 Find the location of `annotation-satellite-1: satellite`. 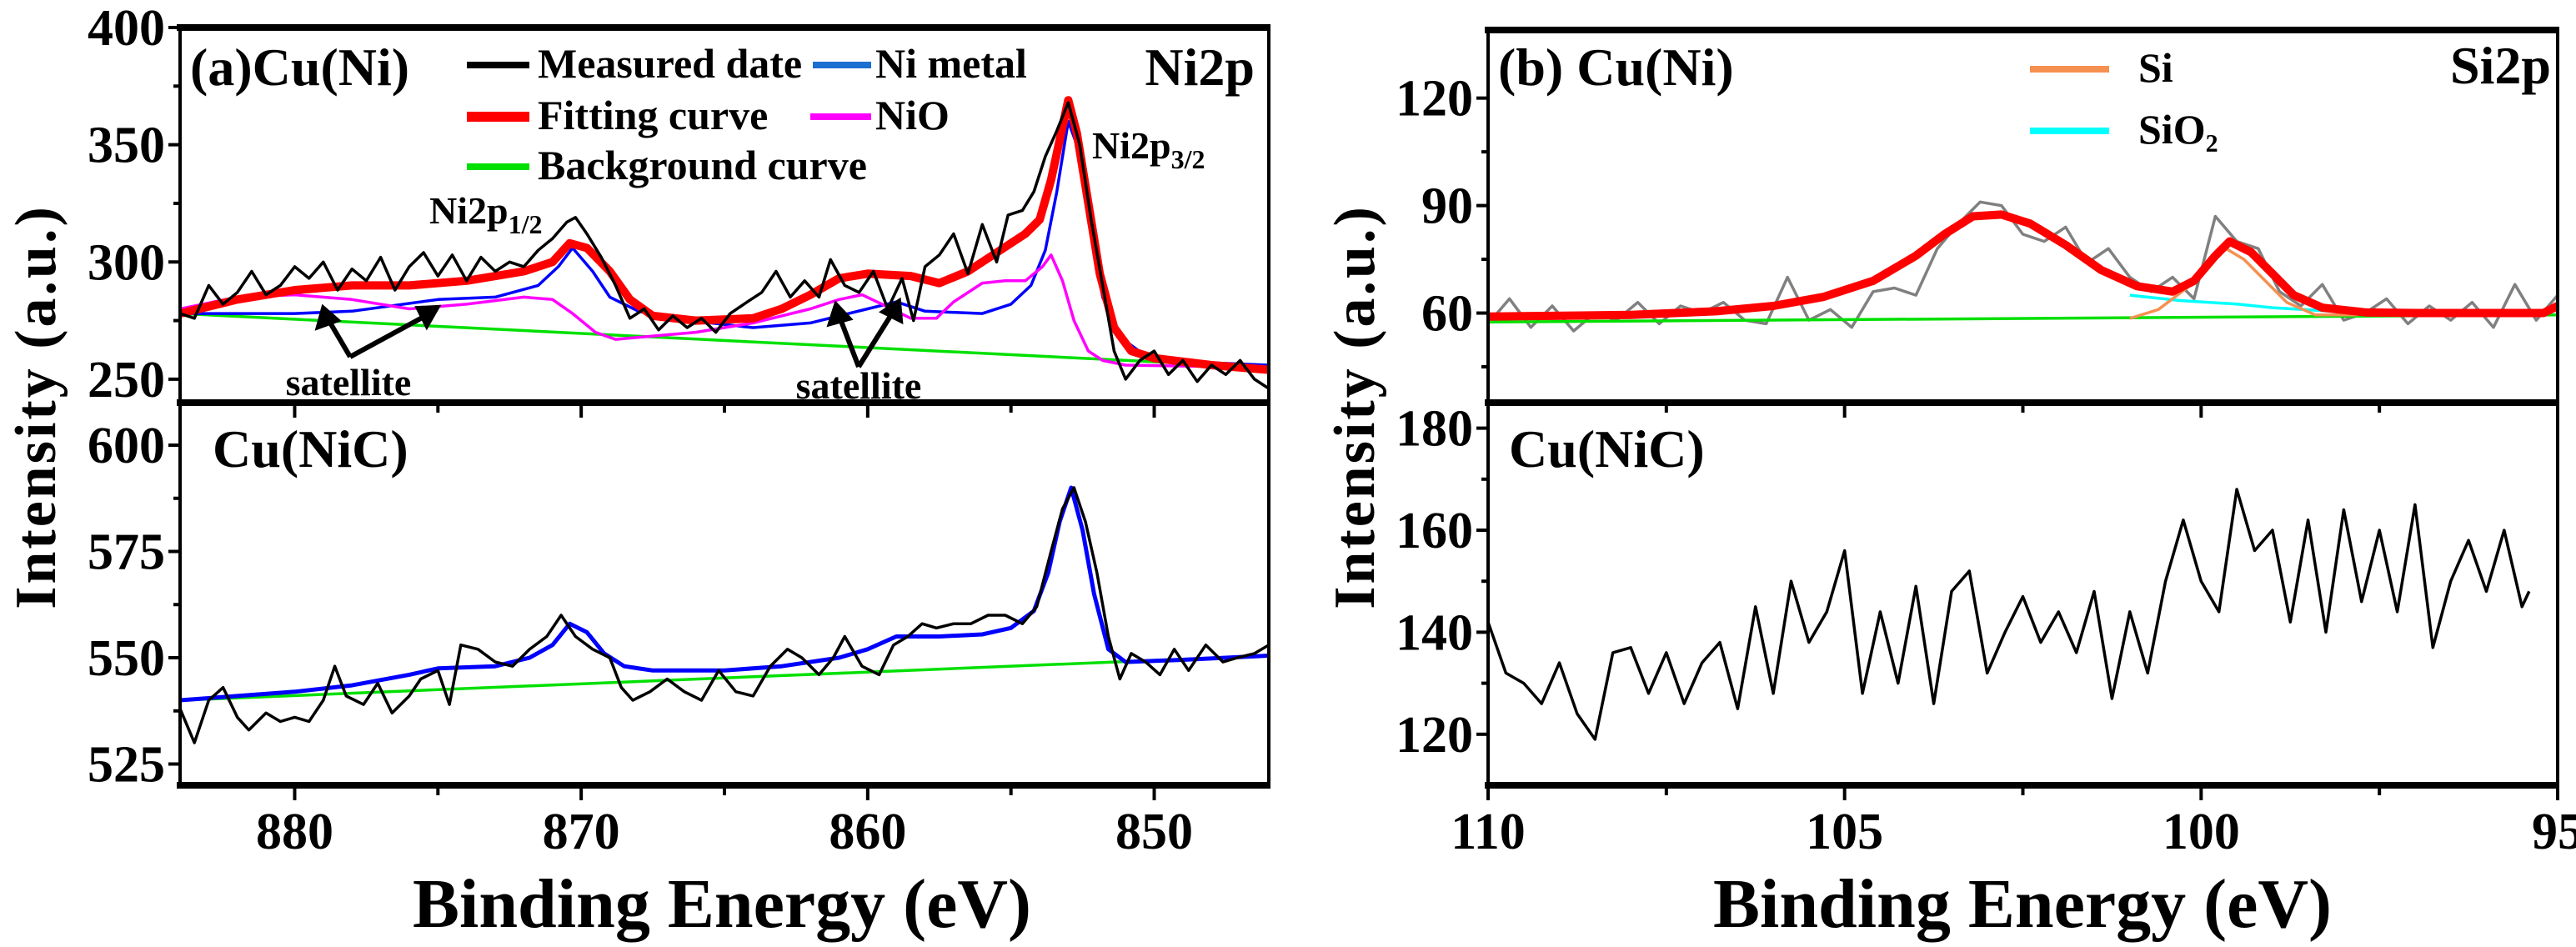

annotation-satellite-1: satellite is located at coordinates (349, 382).